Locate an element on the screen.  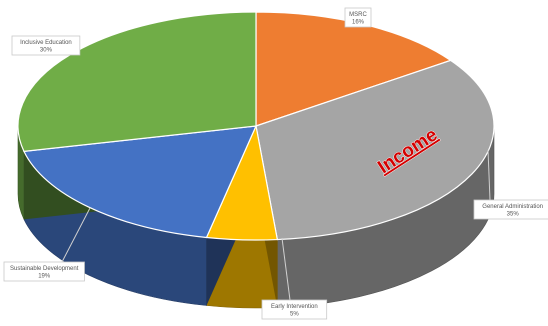
slice-percent-inclusive-education: 30% is located at coordinates (46, 51).